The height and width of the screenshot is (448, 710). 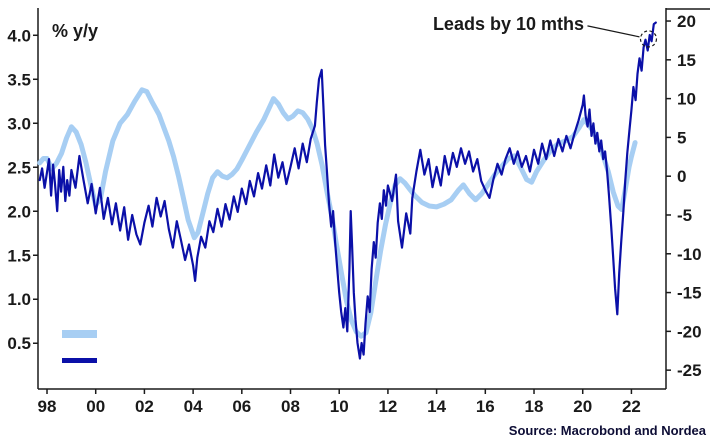 I want to click on y-right-tick-label: 0, so click(x=681, y=176).